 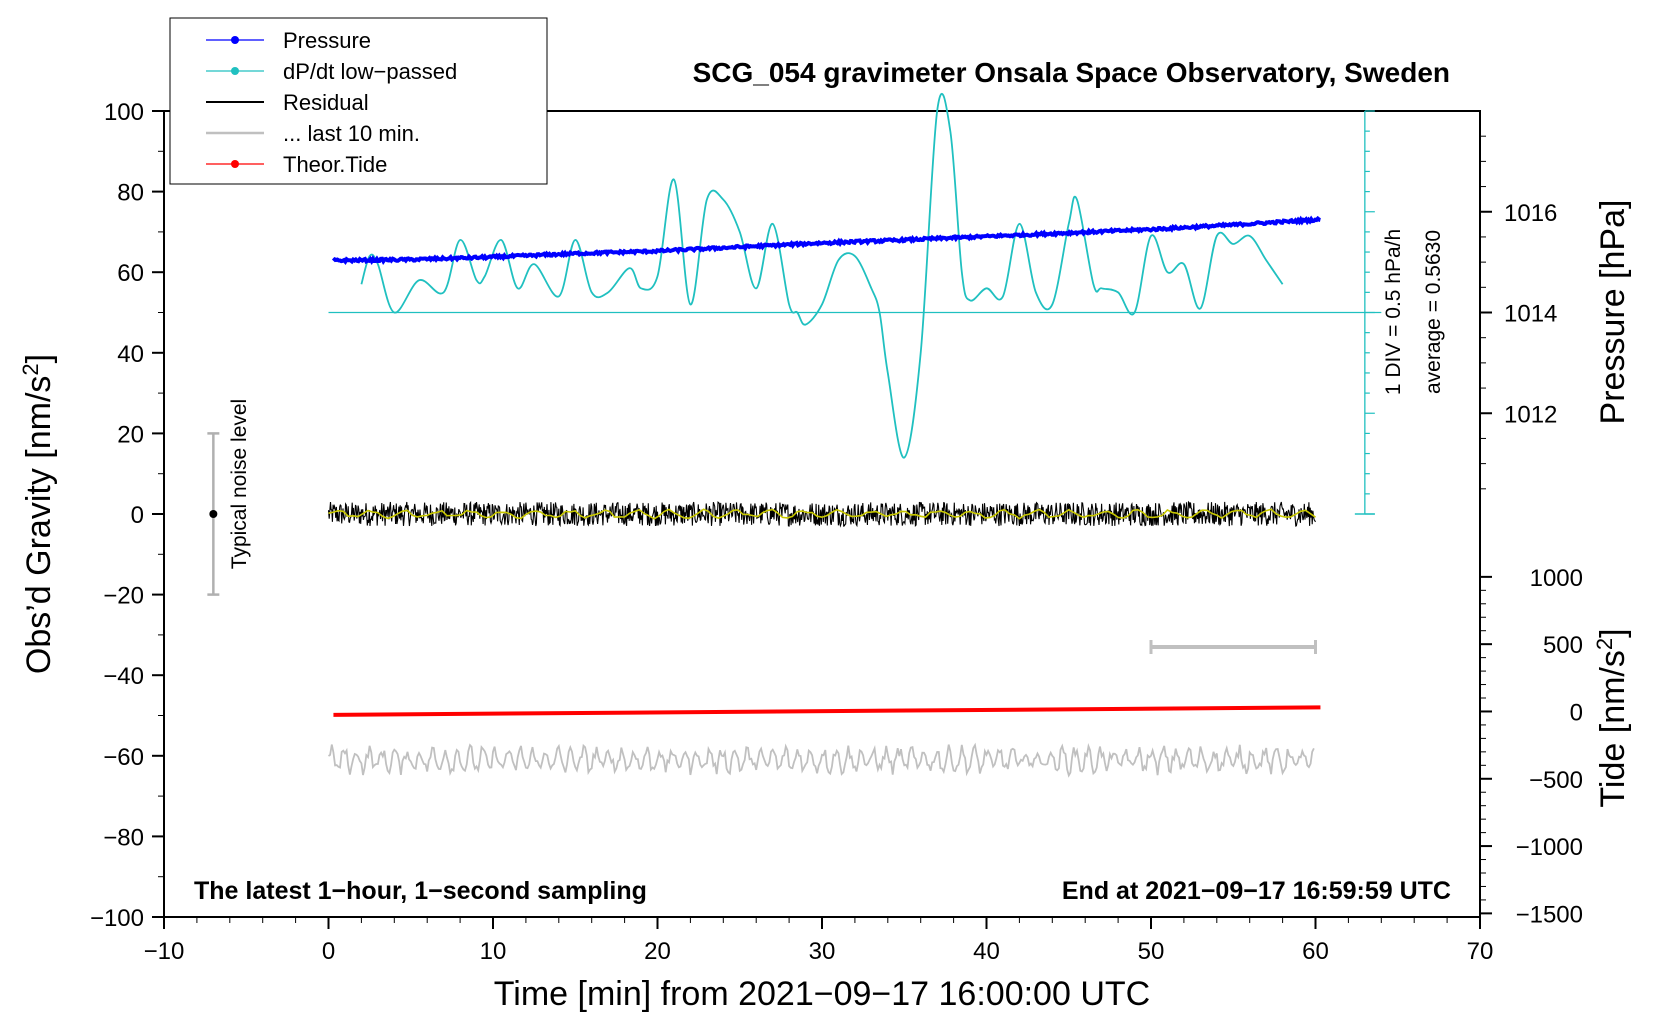 I want to click on legend-marker-tide, so click(x=235, y=164).